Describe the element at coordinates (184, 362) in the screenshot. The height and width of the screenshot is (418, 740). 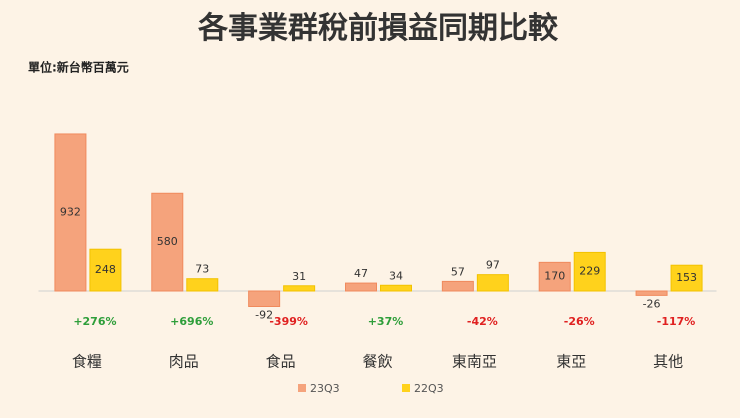
I see `x-tick-label: 肉品` at that location.